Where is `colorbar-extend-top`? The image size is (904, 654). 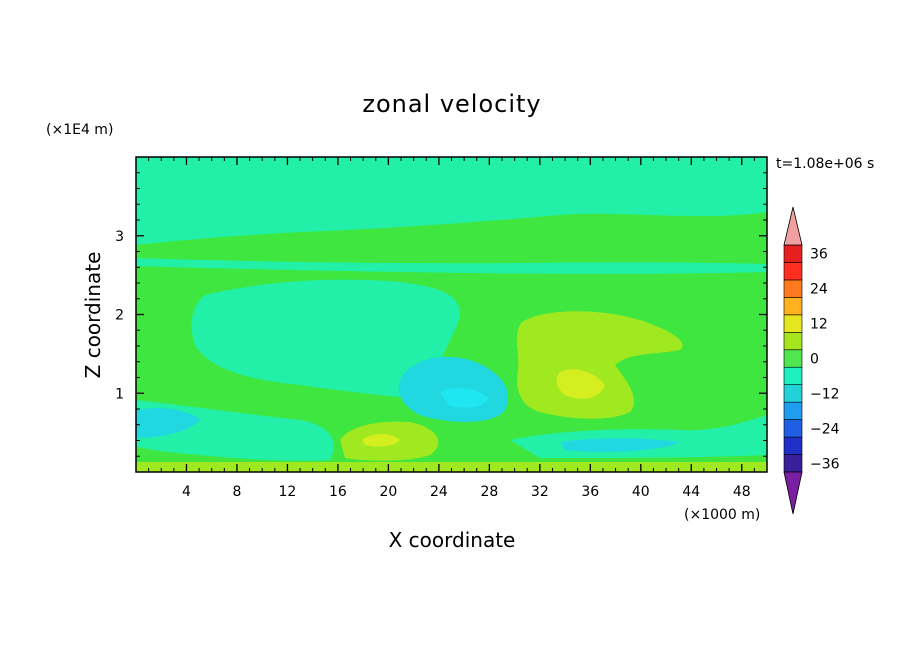 colorbar-extend-top is located at coordinates (793, 226).